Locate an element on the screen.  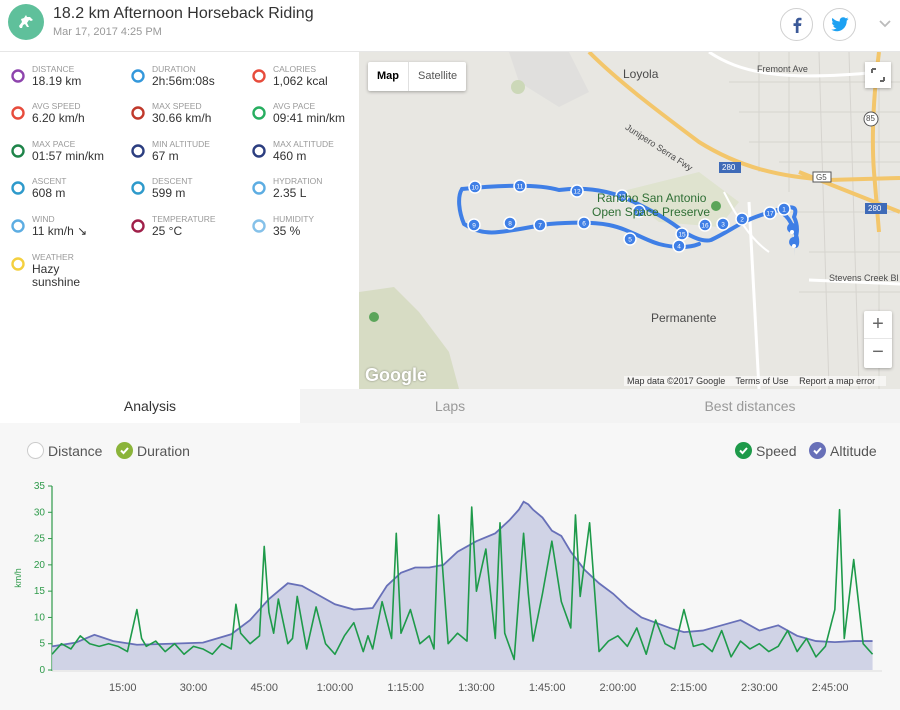
distance-toggle-label: Distance is located at coordinates (75, 450).